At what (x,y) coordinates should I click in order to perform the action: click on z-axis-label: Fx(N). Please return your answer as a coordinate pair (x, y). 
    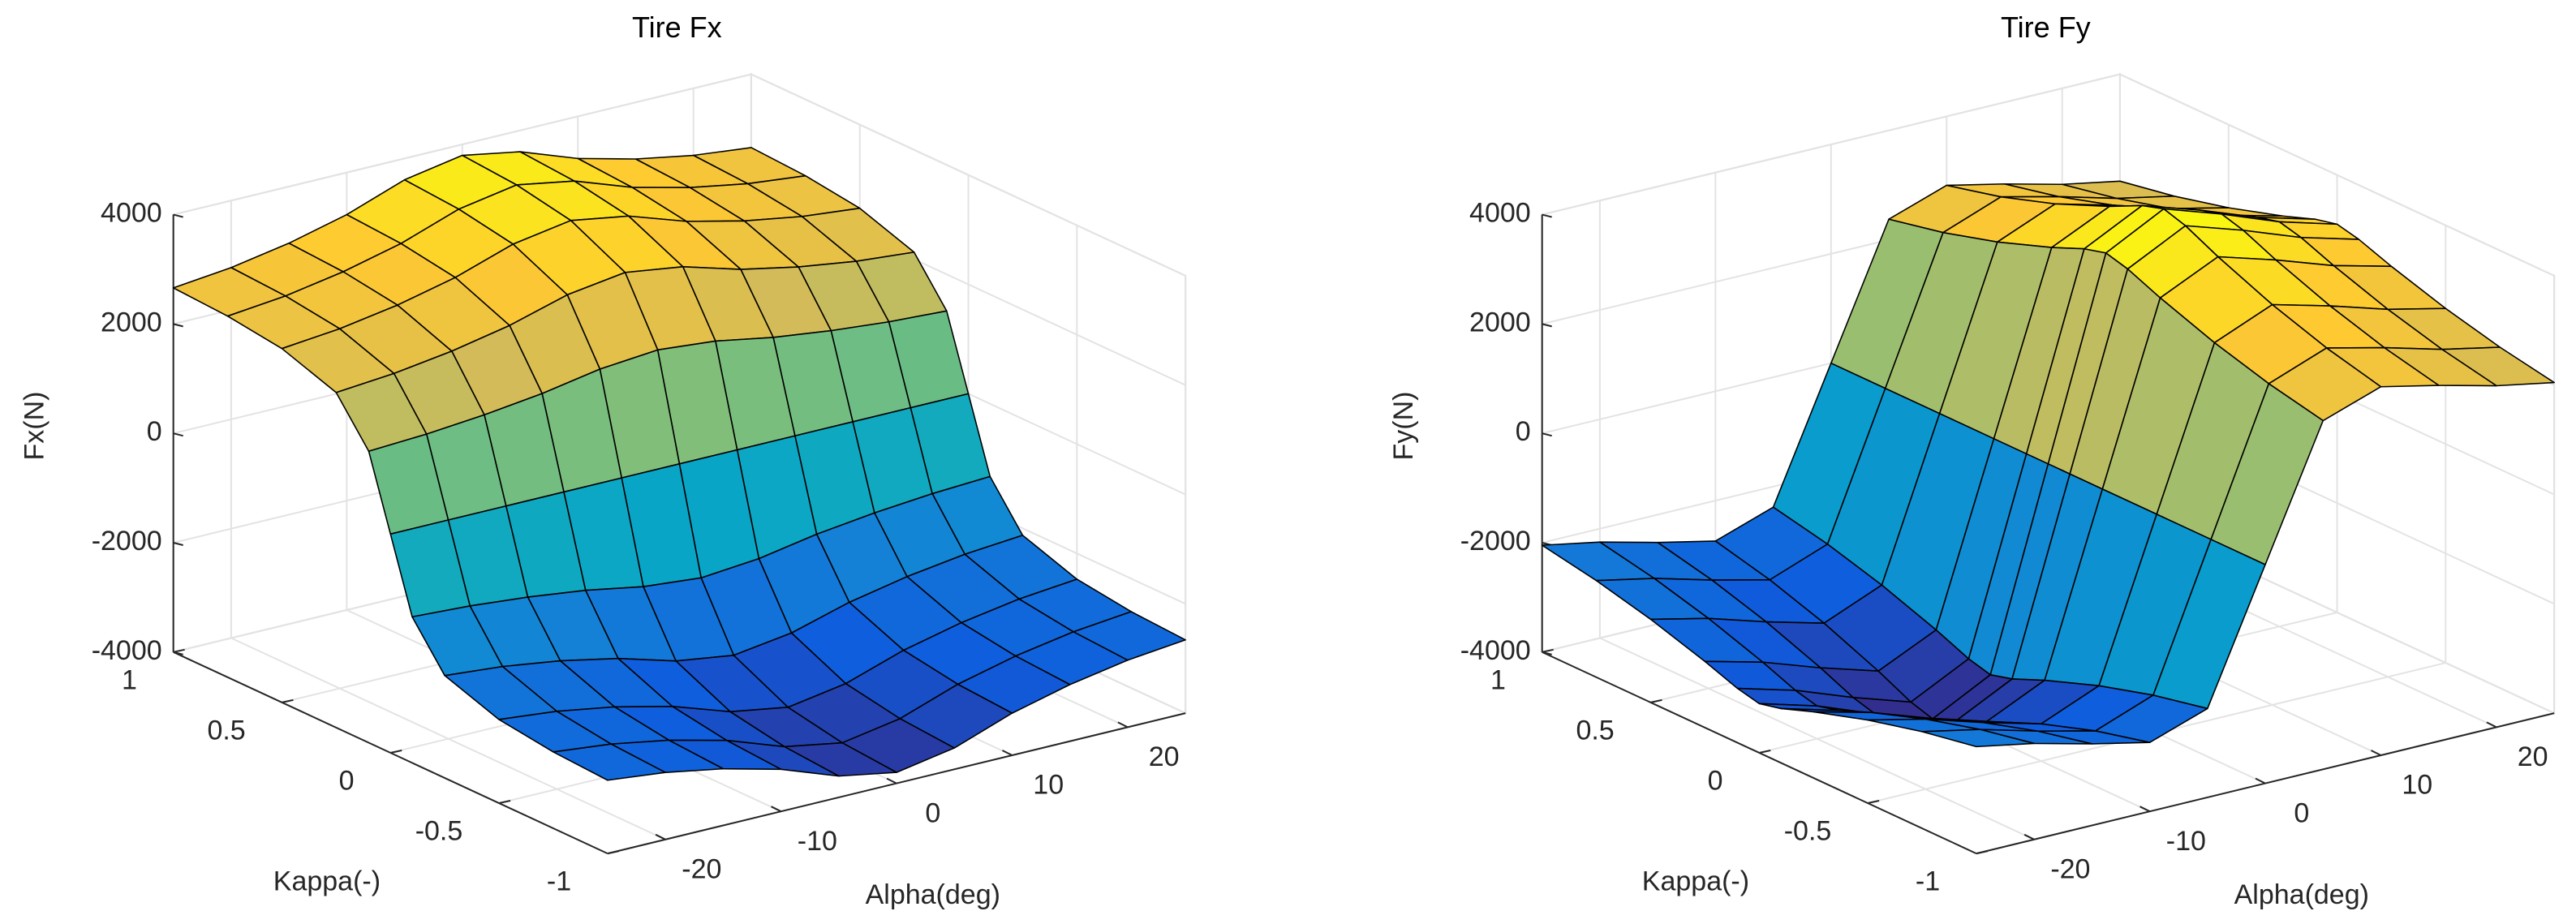
    Looking at the image, I should click on (34, 426).